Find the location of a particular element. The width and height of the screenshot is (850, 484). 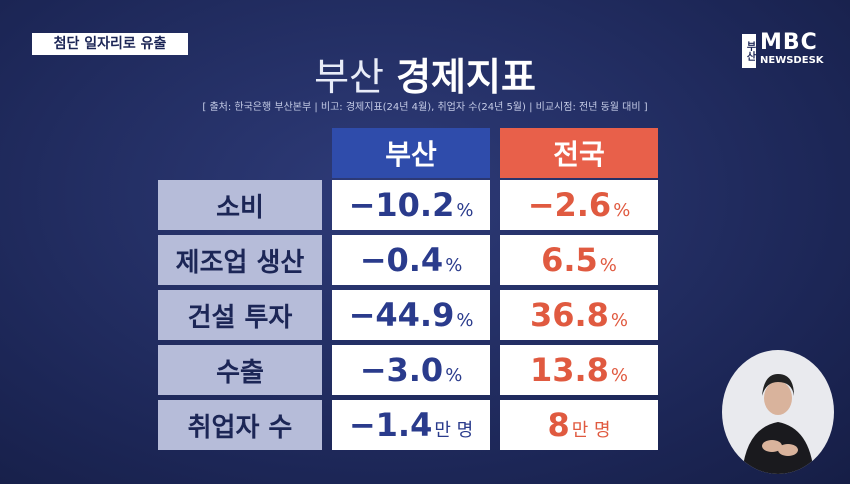

news-tag: 첨단 일자리로 유출 is located at coordinates (110, 44).